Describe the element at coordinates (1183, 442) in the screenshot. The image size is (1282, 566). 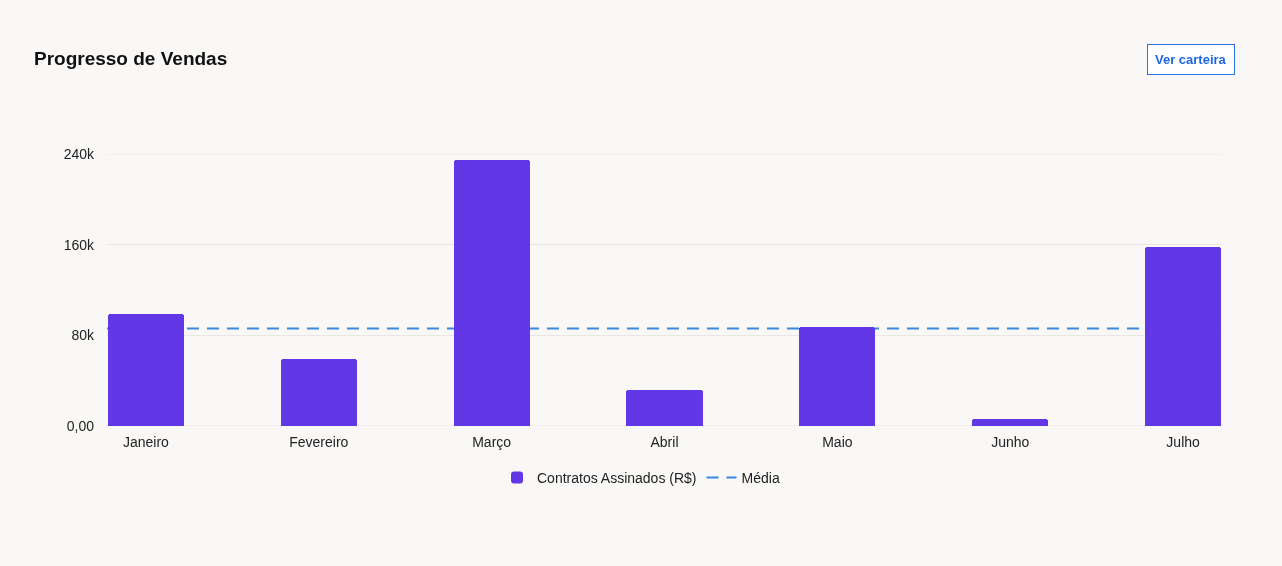
I see `x-tick-label: Julho` at that location.